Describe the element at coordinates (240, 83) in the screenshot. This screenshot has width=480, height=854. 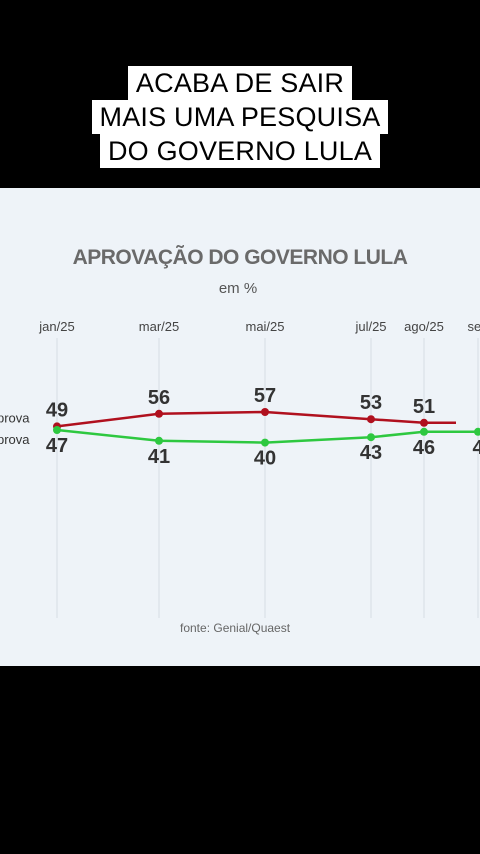
I see `caption-line-1: ACABA DE SAIR` at that location.